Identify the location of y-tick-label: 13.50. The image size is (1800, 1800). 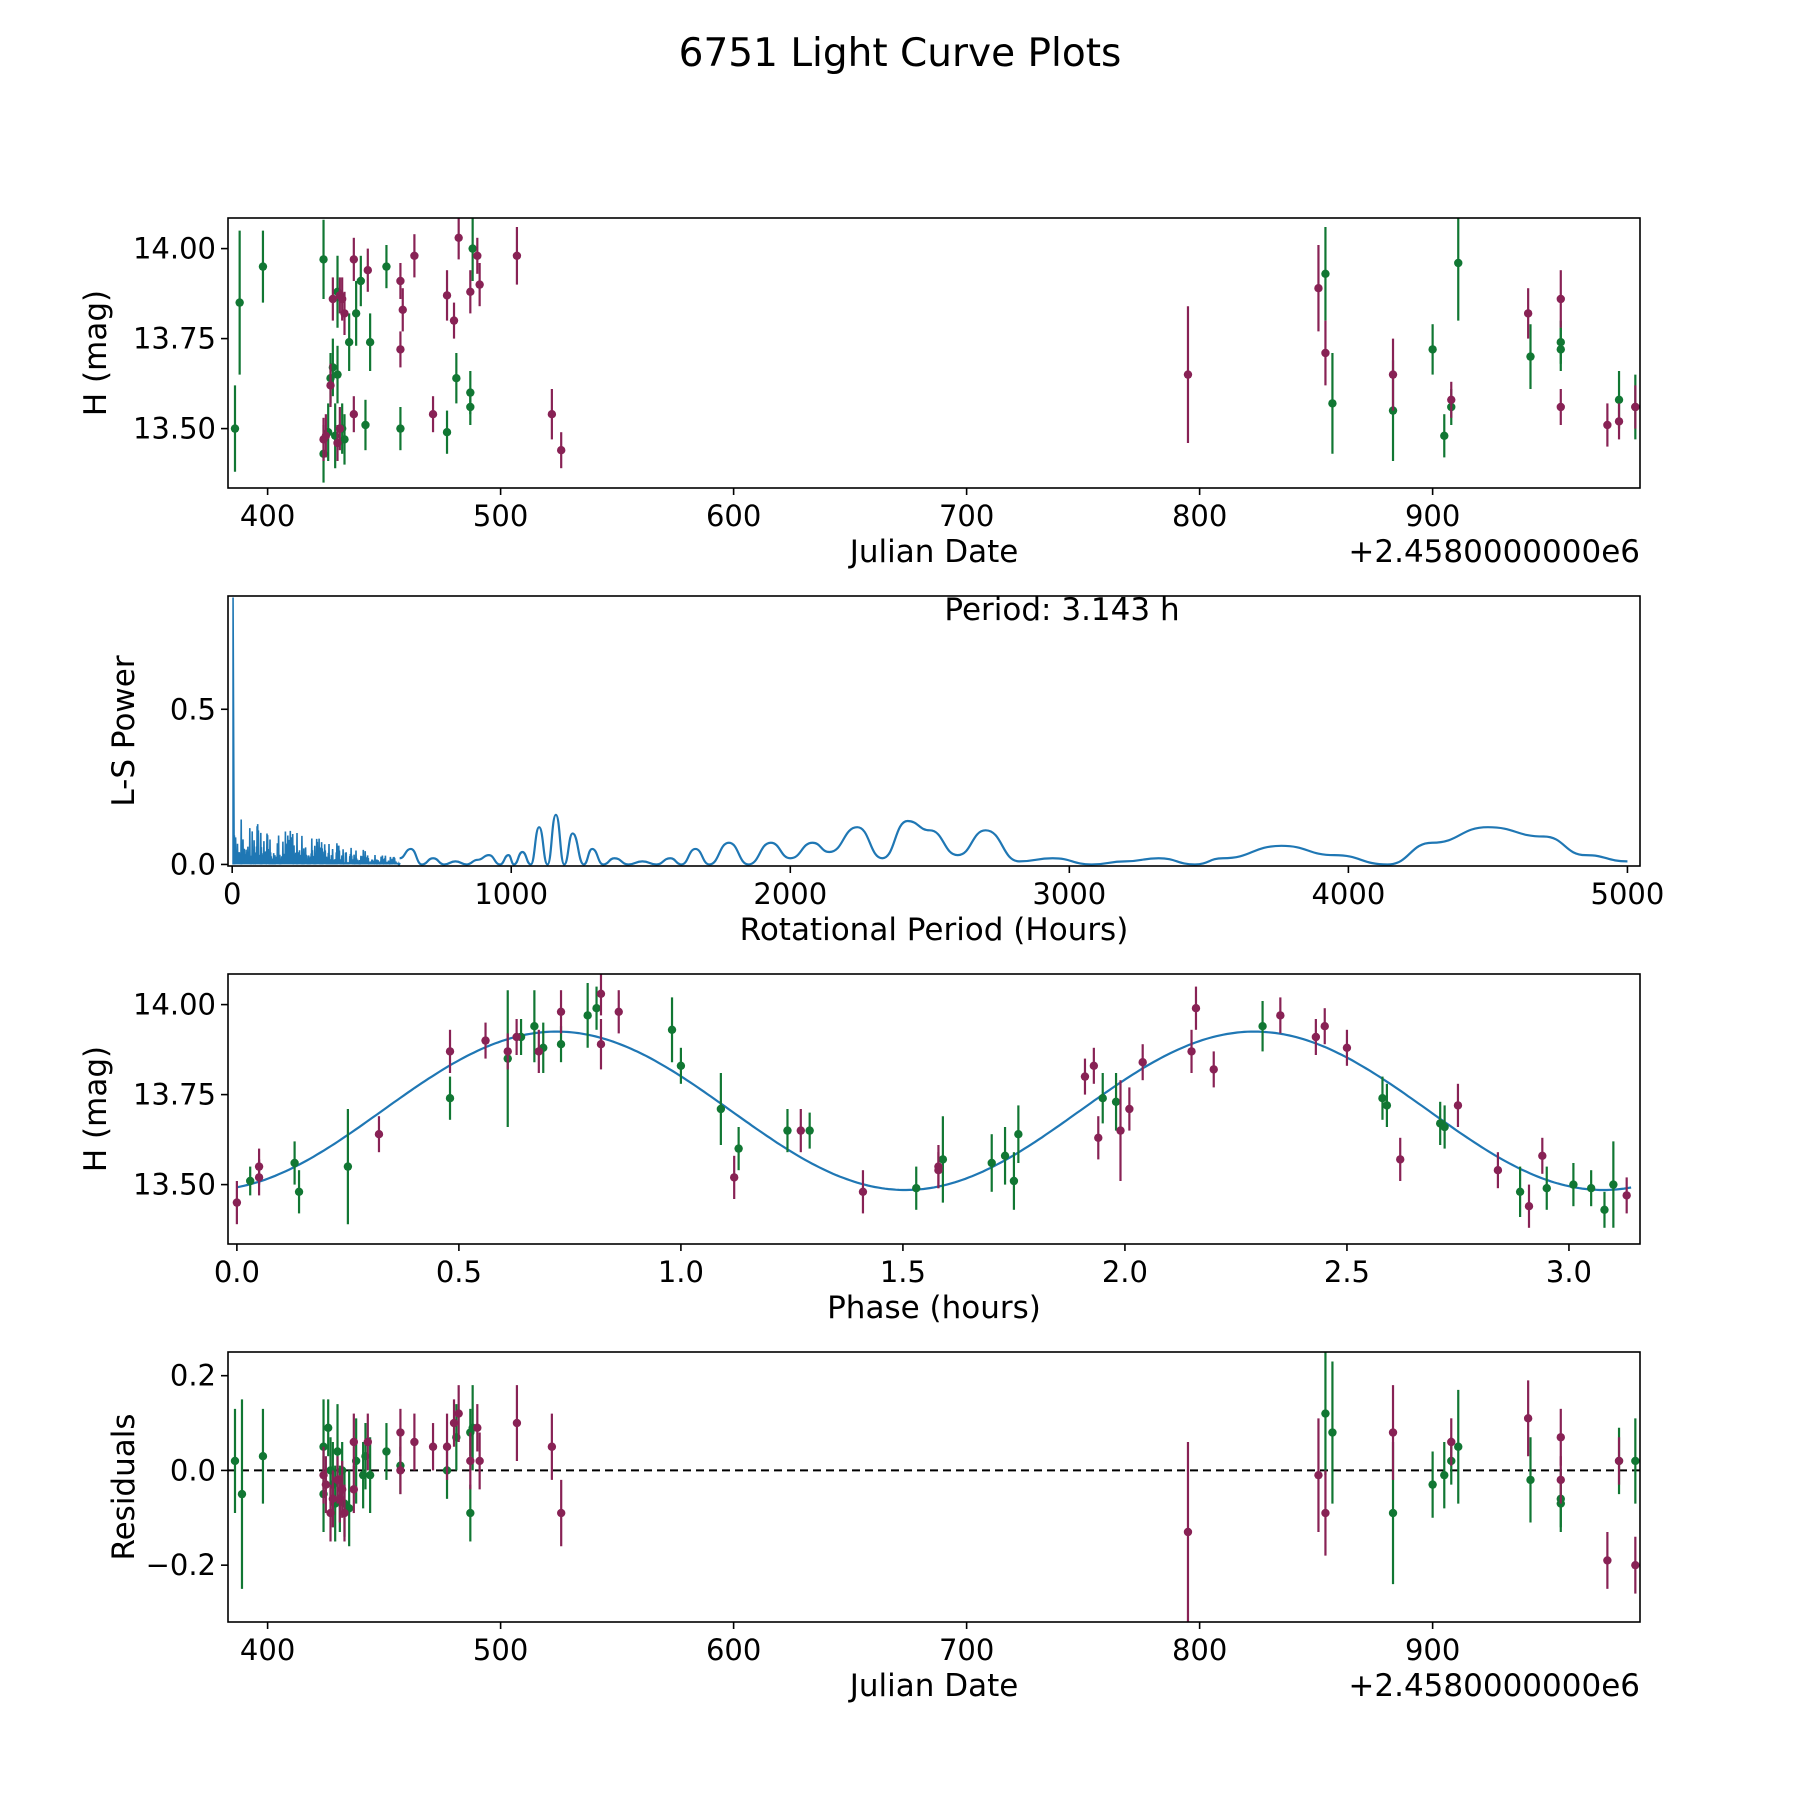
(174, 429).